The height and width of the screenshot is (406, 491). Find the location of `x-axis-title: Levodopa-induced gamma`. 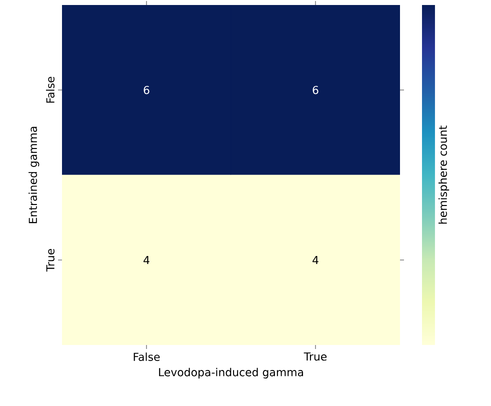

x-axis-title: Levodopa-induced gamma is located at coordinates (231, 373).